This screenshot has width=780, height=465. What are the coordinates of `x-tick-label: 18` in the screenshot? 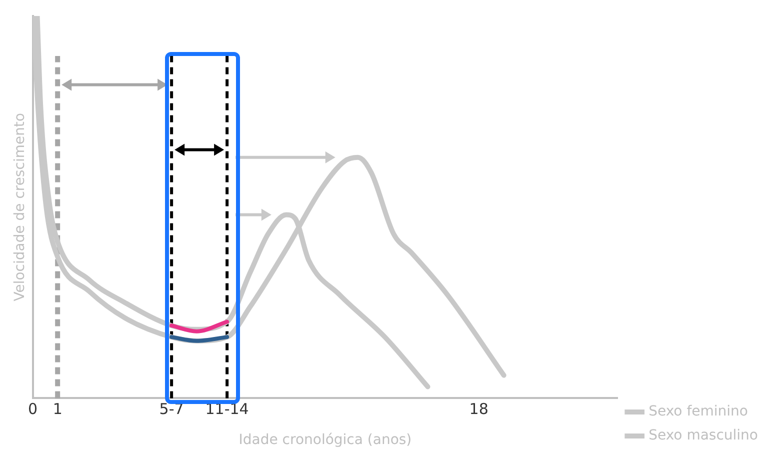 It's located at (478, 409).